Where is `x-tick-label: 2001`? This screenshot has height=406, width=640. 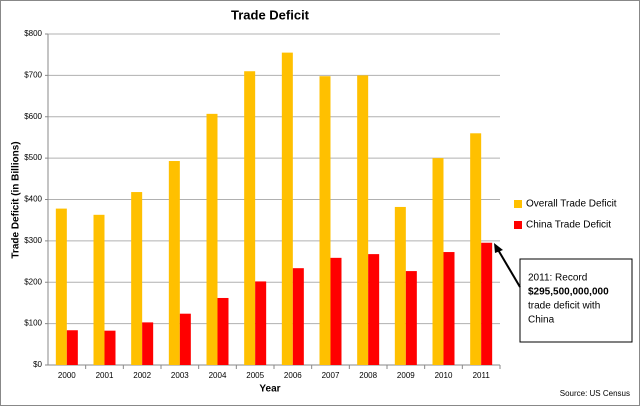
x-tick-label: 2001 is located at coordinates (105, 375).